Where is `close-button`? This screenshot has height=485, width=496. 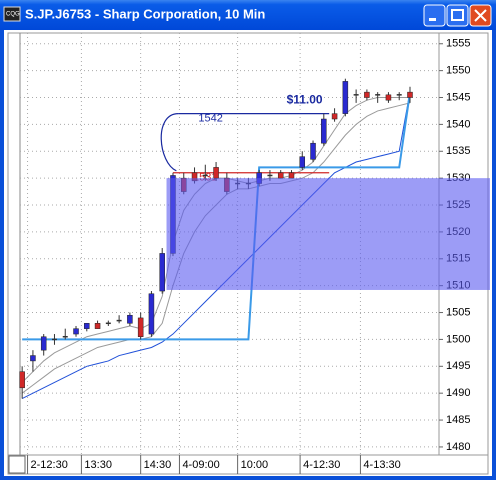 close-button is located at coordinates (480, 15).